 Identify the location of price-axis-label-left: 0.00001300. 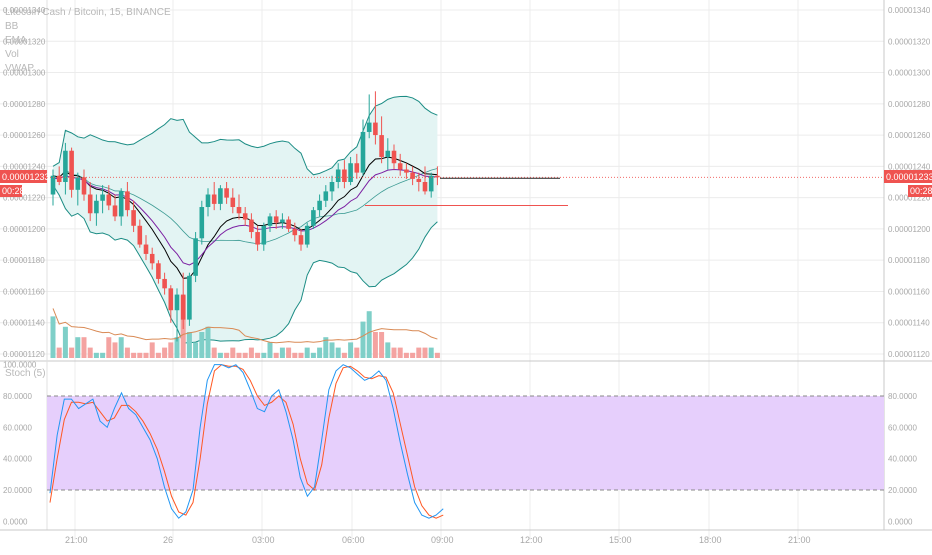
(24, 73).